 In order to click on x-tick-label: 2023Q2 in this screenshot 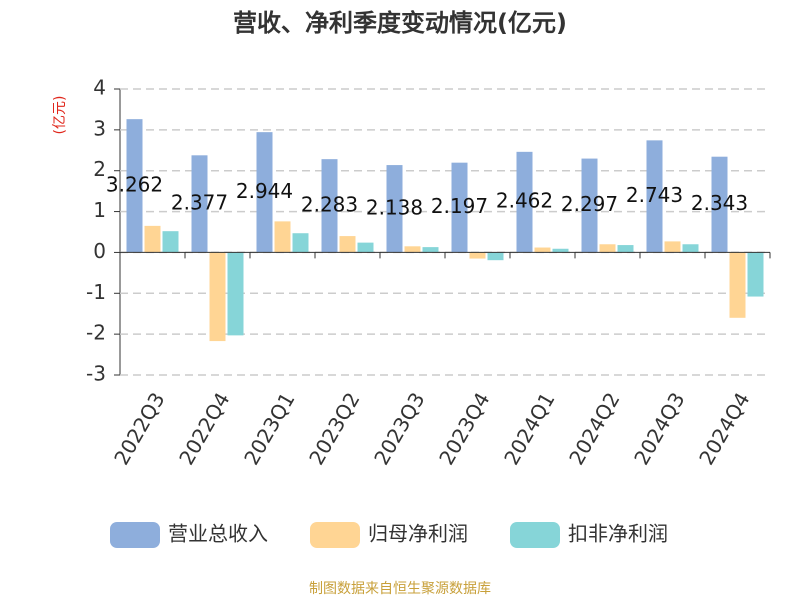, I will do `click(334, 428)`.